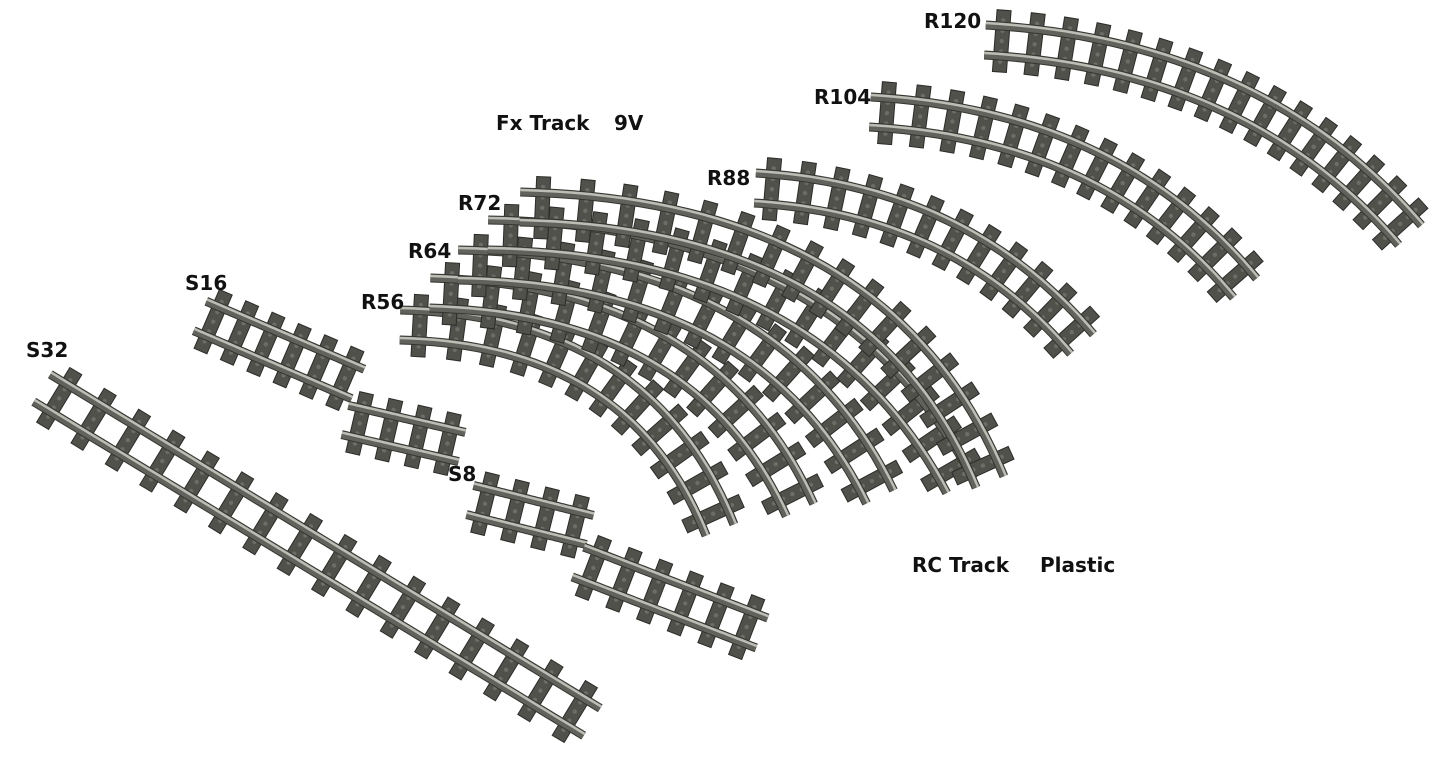 The width and height of the screenshot is (1436, 766). What do you see at coordinates (479, 203) in the screenshot?
I see `label-r72: R72` at bounding box center [479, 203].